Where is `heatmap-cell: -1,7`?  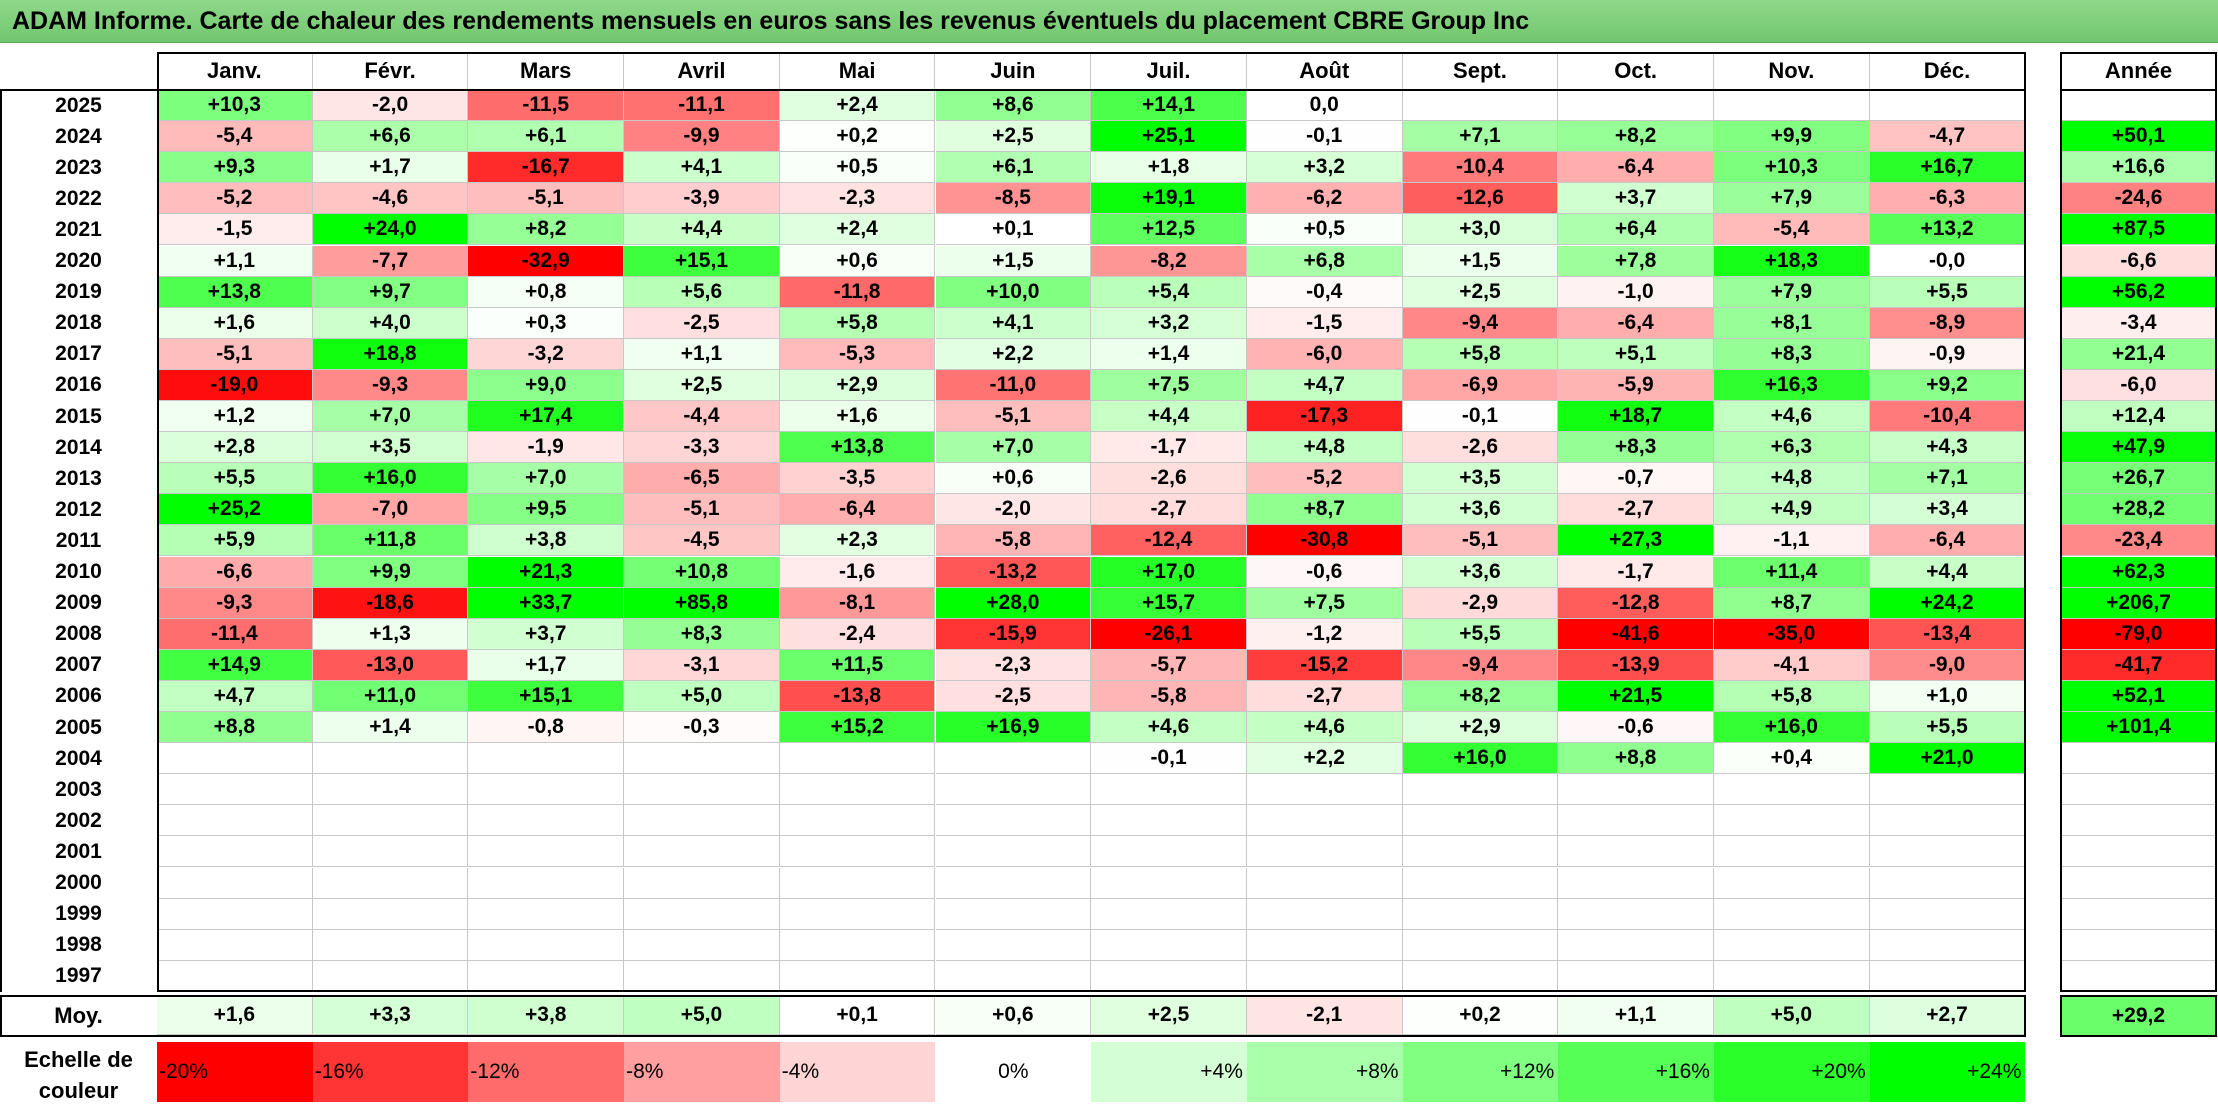
heatmap-cell: -1,7 is located at coordinates (1636, 572).